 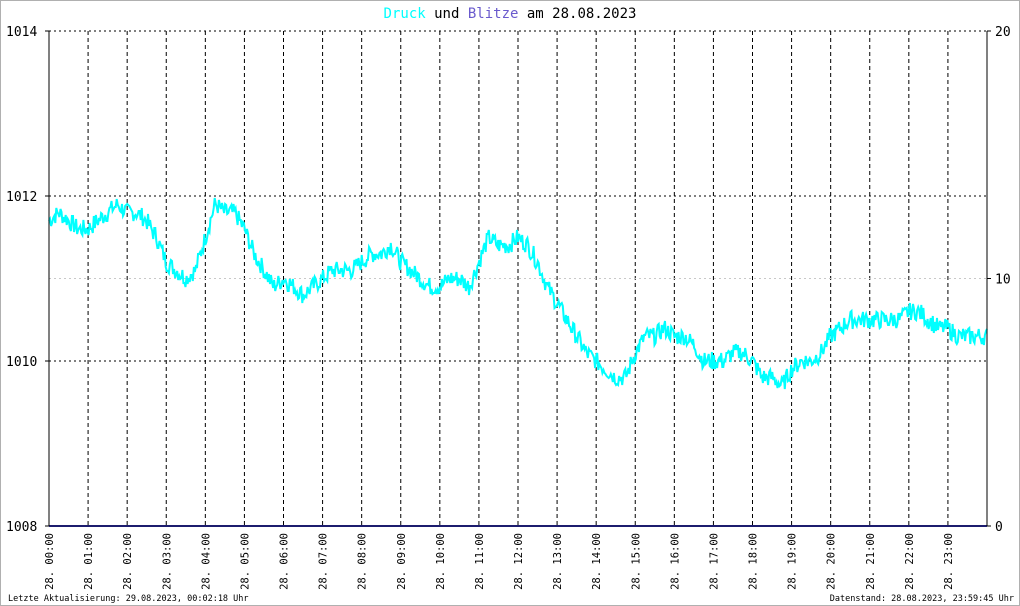 I want to click on x-tick-label: 28. 19:00, so click(x=793, y=561).